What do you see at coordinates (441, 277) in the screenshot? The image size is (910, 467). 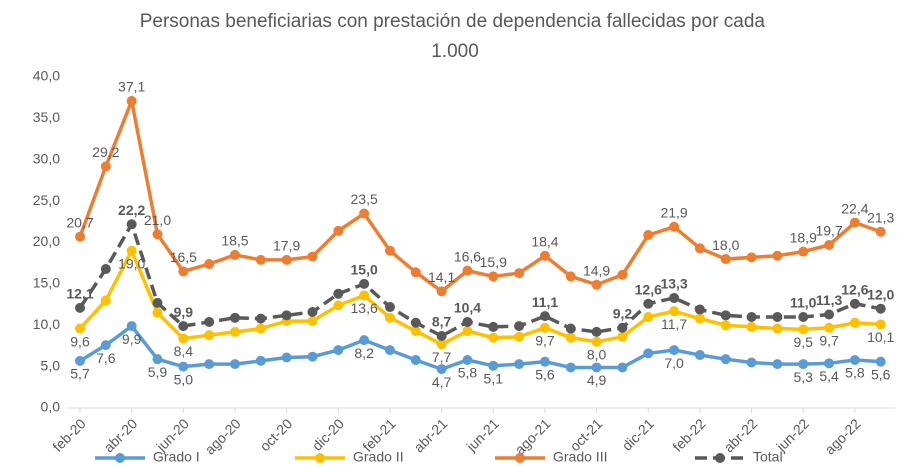 I see `data-label: 14,1` at bounding box center [441, 277].